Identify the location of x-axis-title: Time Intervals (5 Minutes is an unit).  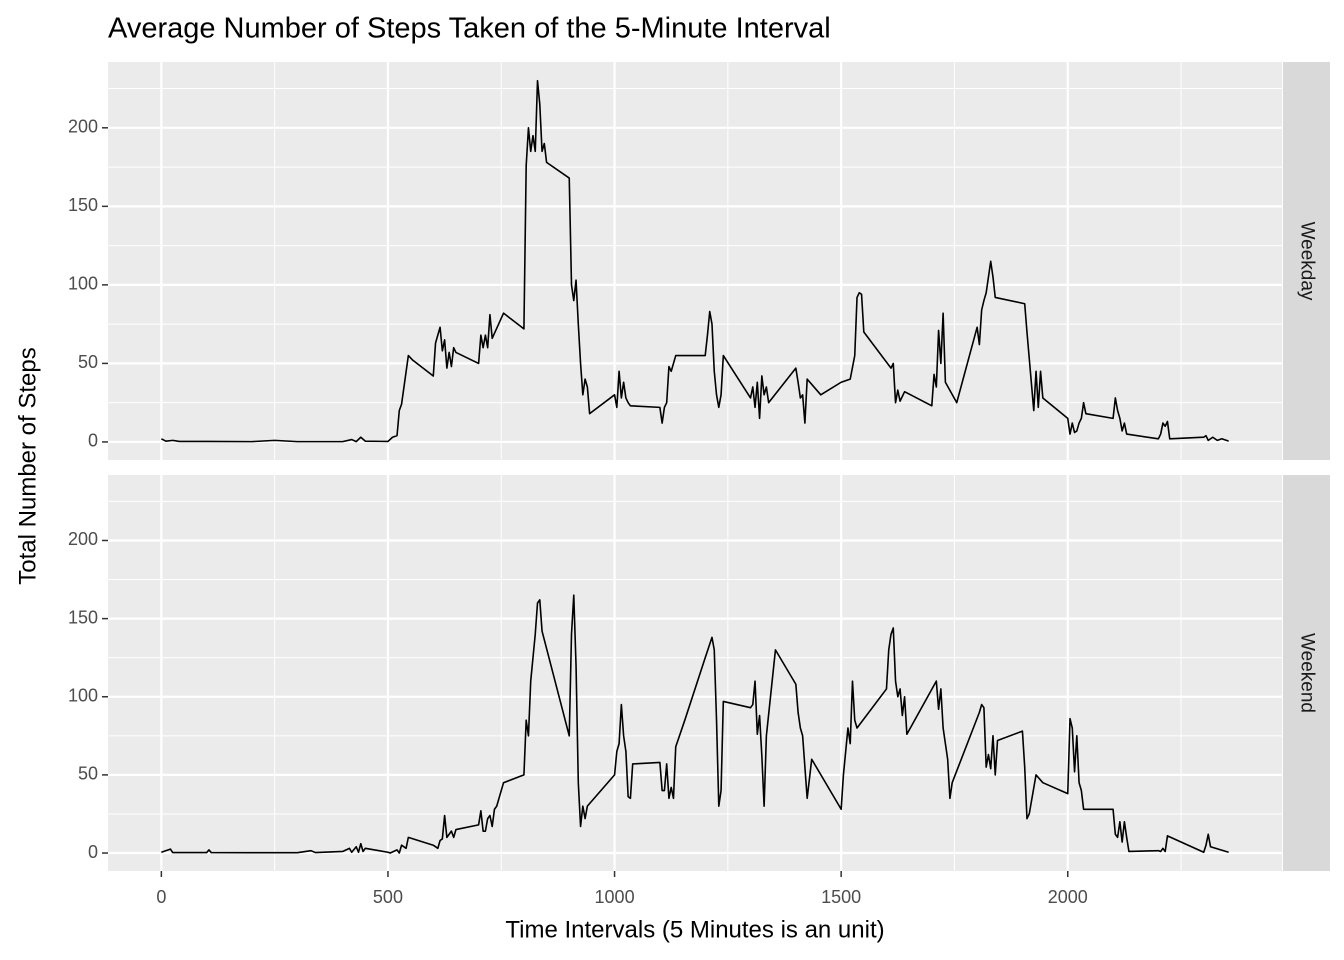
(694, 929).